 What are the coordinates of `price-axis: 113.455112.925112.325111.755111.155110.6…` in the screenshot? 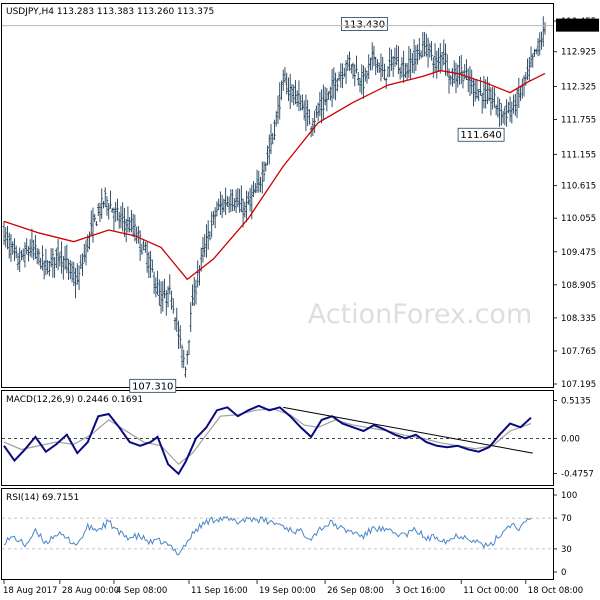 It's located at (576, 203).